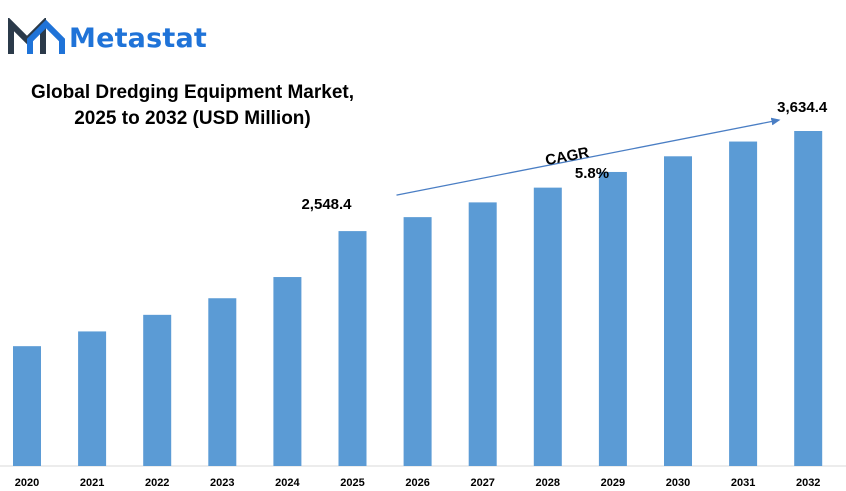  Describe the element at coordinates (417, 341) in the screenshot. I see `bar-2026` at that location.